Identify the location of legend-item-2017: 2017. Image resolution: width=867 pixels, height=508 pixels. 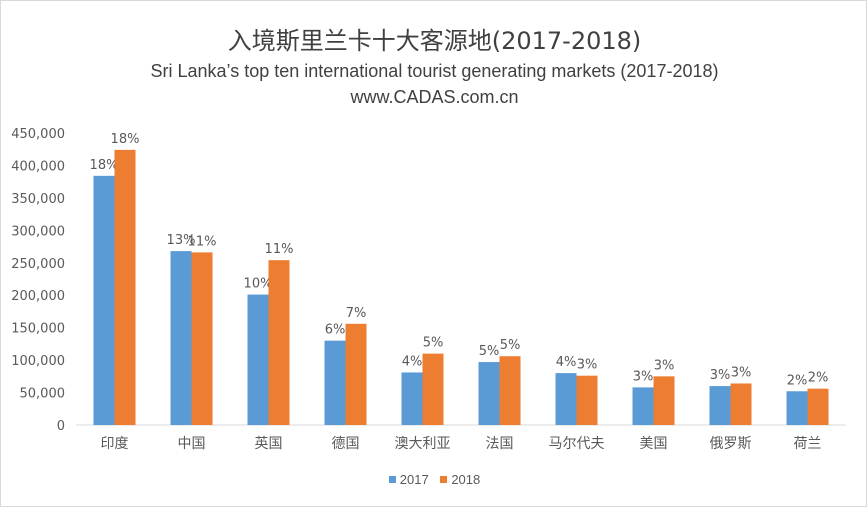
(408, 479).